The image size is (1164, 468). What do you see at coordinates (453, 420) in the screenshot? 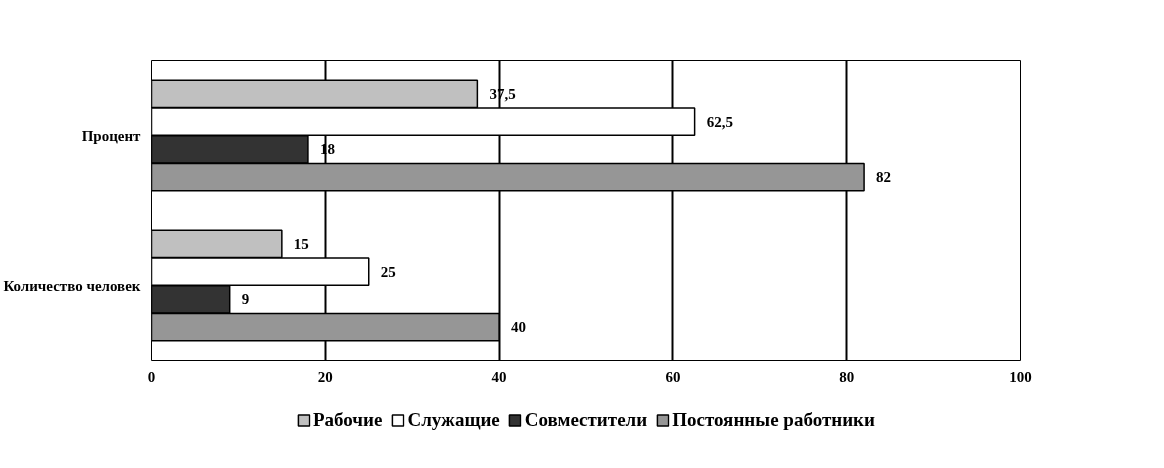
I see `legend-label: Служащие` at bounding box center [453, 420].